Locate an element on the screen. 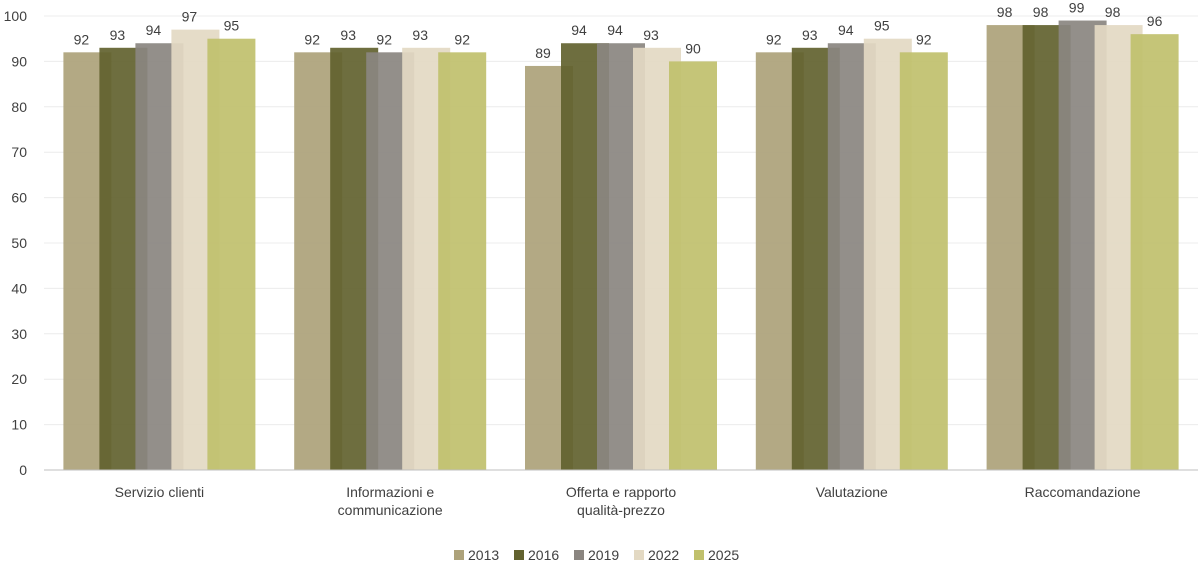  data-label: 96 is located at coordinates (1155, 21).